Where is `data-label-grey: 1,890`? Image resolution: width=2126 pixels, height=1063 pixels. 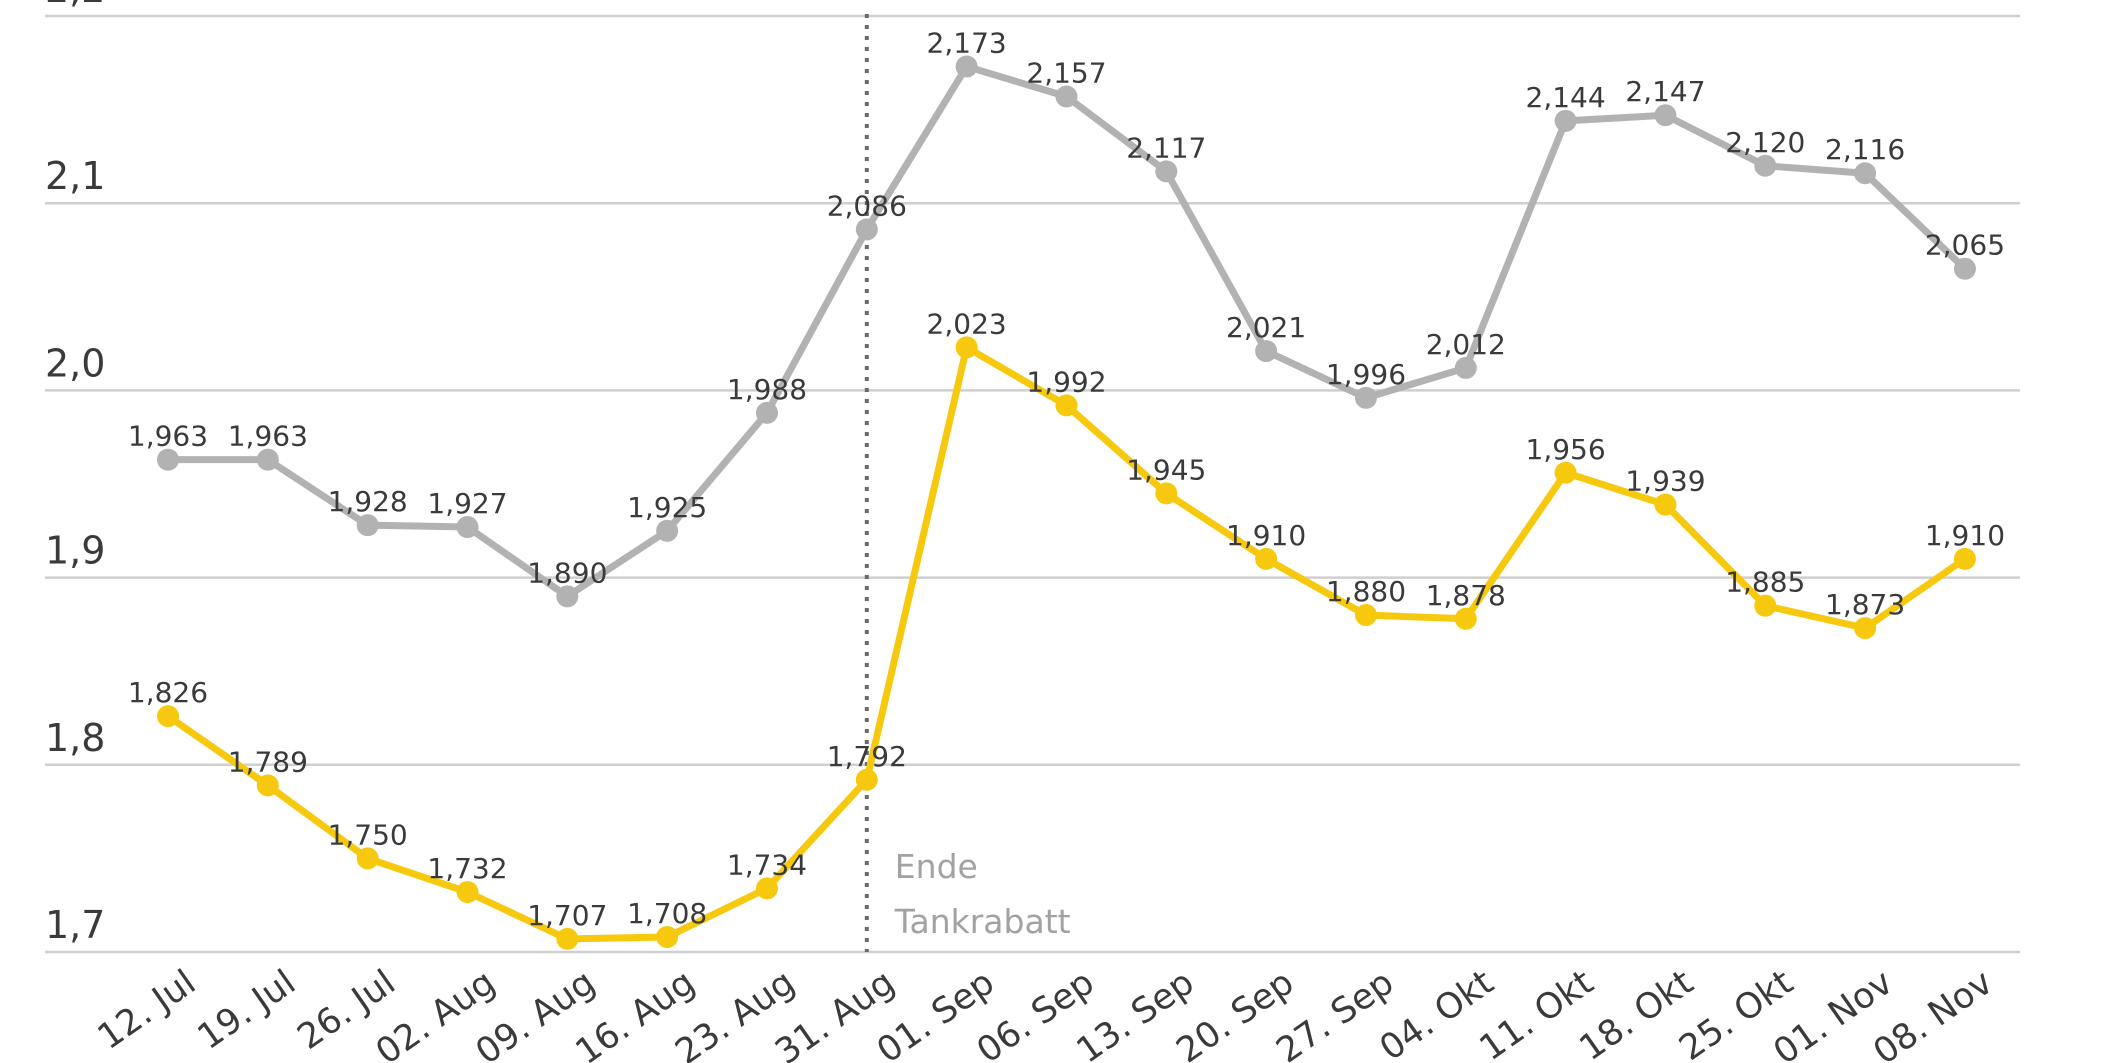
data-label-grey: 1,890 is located at coordinates (567, 572).